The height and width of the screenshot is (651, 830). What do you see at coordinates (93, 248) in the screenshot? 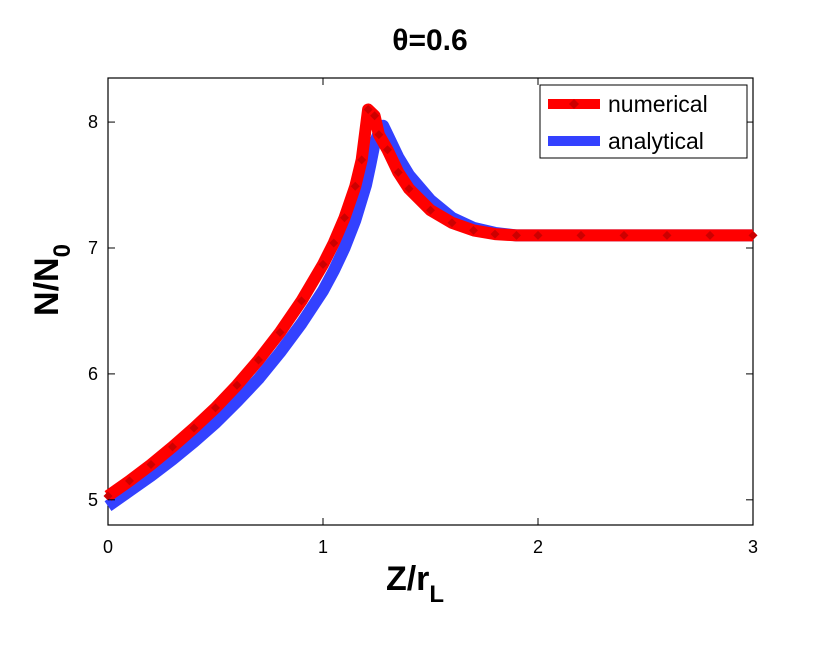
I see `y-tick-label: 7` at bounding box center [93, 248].